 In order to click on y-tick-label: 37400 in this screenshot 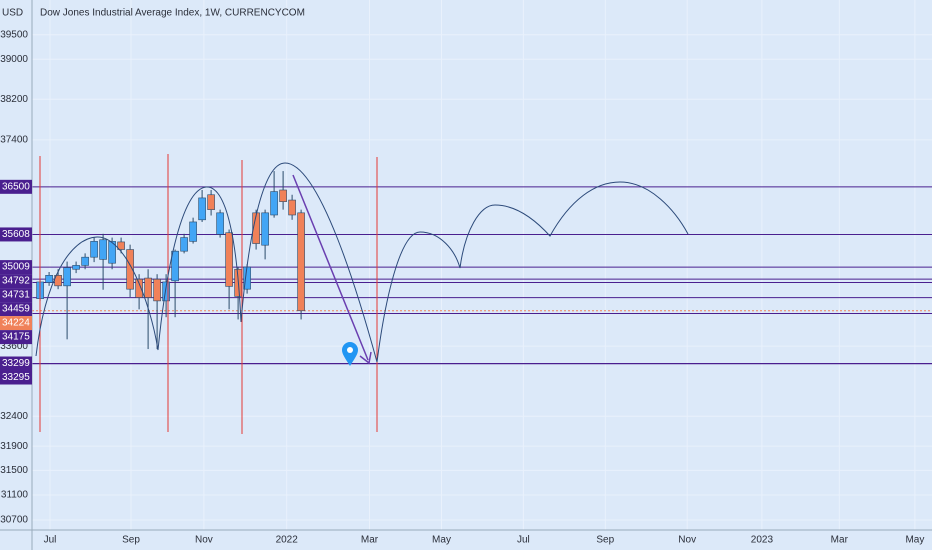, I will do `click(14, 140)`.